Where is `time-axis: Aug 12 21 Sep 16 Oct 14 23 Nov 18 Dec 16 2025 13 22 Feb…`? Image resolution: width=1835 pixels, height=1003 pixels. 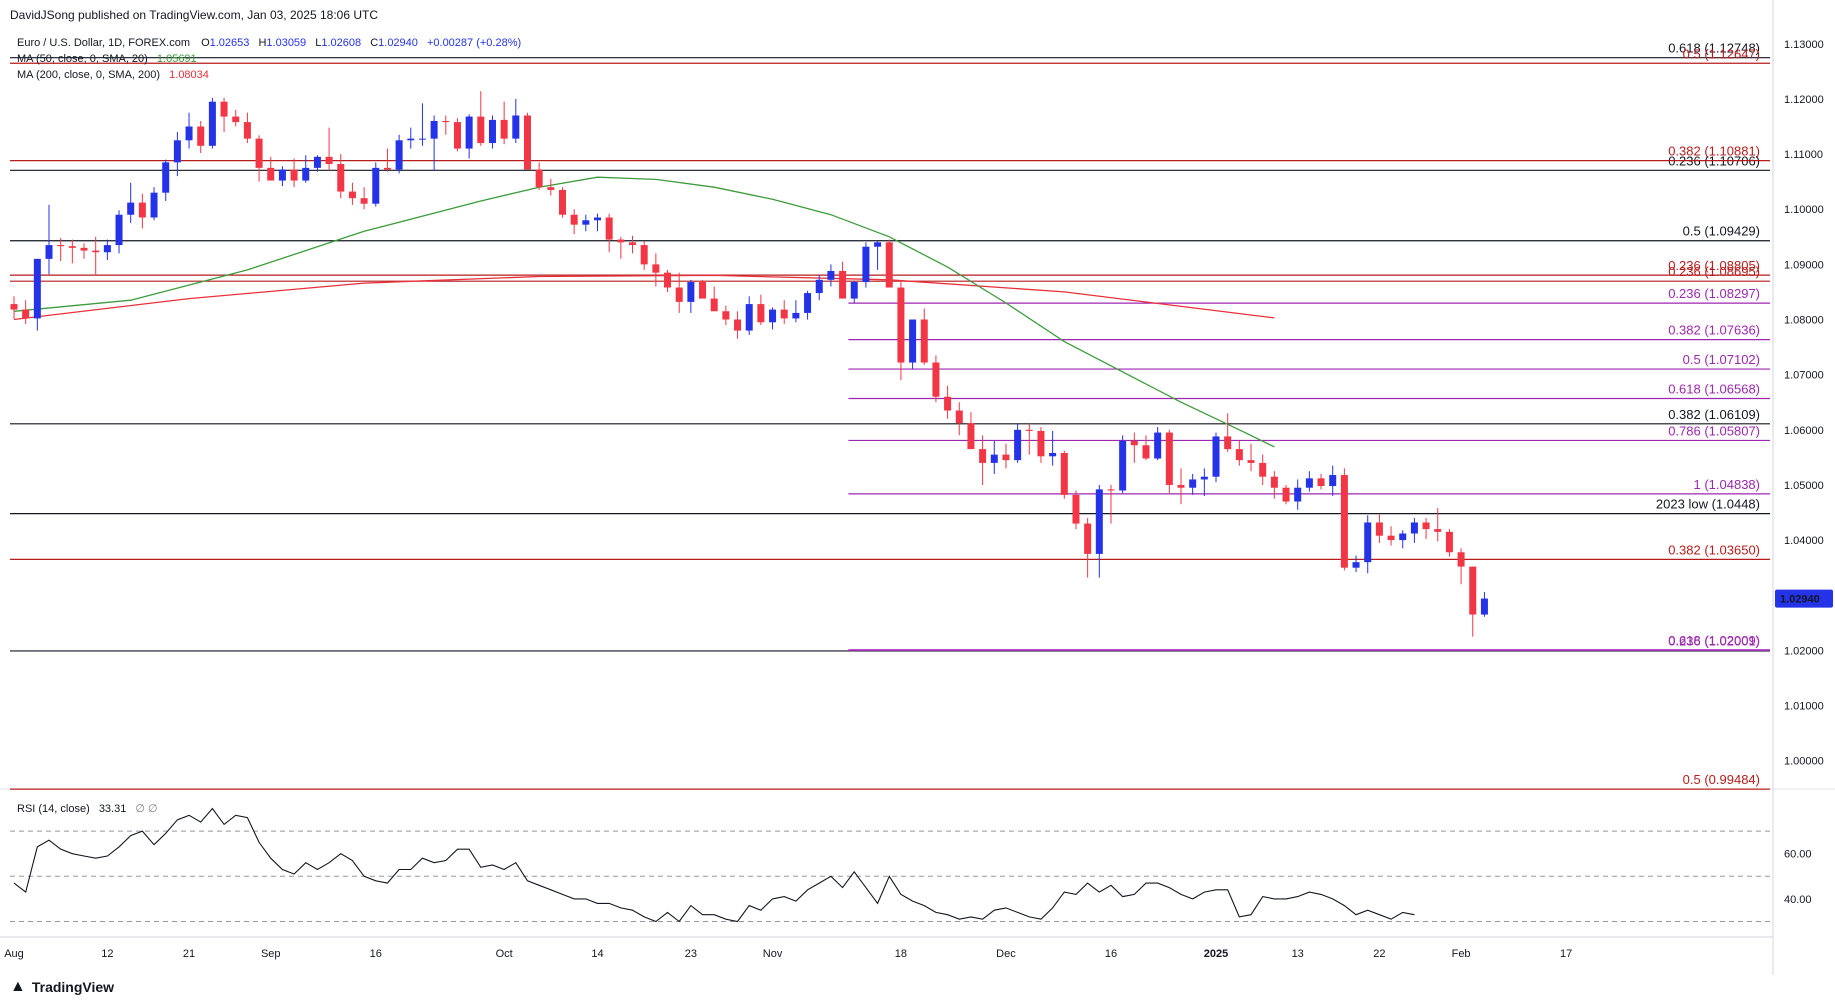
time-axis: Aug 12 21 Sep 16 Oct 14 23 Nov 18 Dec 16 2025 13 22 Feb… is located at coordinates (788, 954).